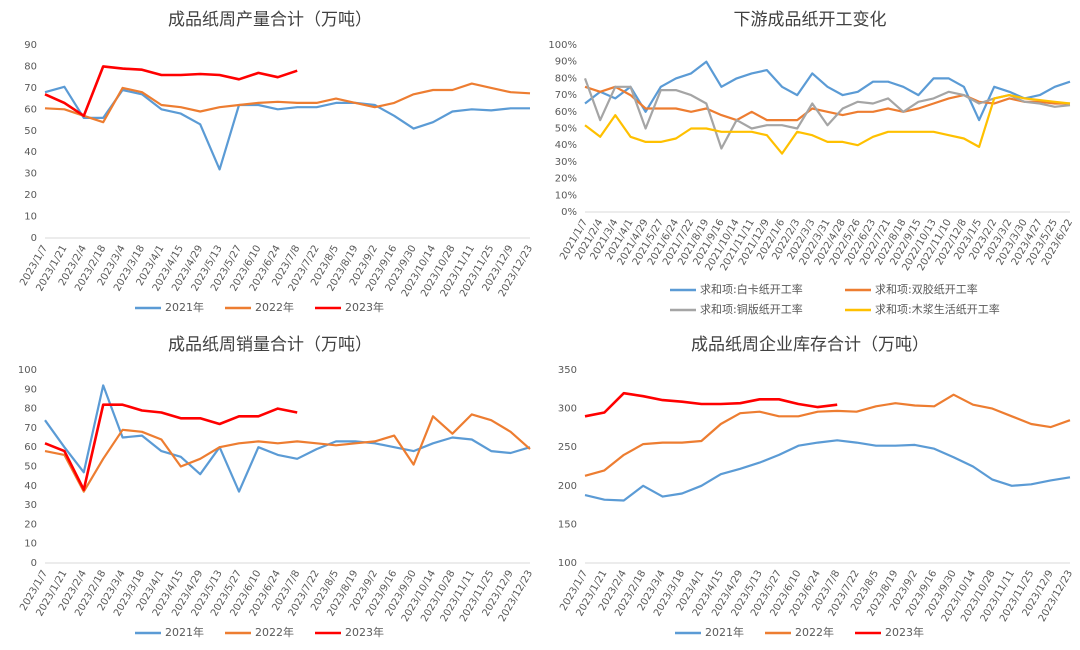 The height and width of the screenshot is (650, 1080). What do you see at coordinates (751, 309) in the screenshot?
I see `legend-label: 求和项:铜版纸开工率` at bounding box center [751, 309].